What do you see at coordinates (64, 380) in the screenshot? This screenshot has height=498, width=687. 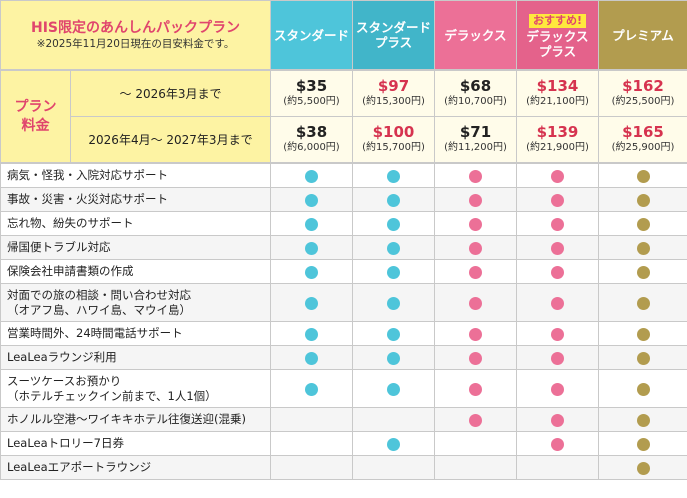 I see `feature-label: スーツケースお預かり` at bounding box center [64, 380].